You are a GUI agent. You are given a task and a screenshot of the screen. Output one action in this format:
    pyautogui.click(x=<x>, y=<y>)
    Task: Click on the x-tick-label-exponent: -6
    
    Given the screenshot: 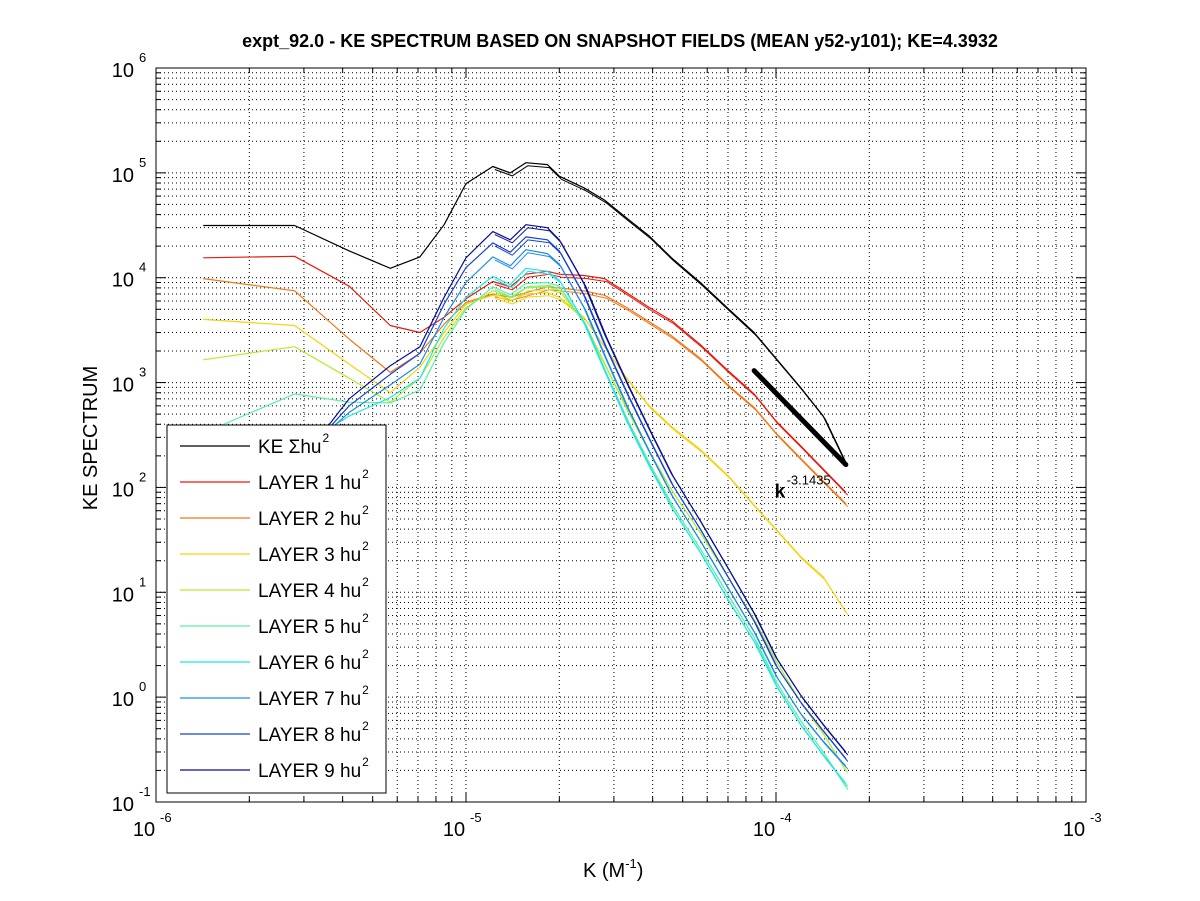 What is the action you would take?
    pyautogui.click(x=166, y=817)
    